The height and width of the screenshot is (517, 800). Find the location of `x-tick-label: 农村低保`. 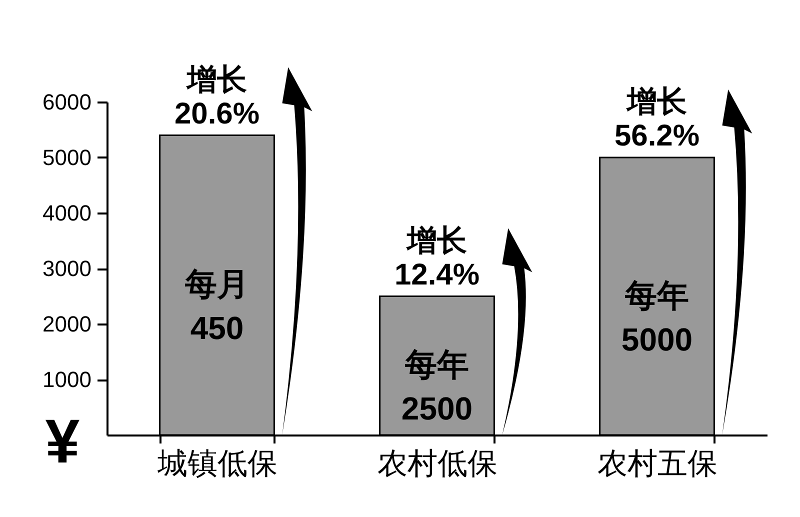

x-tick-label: 农村低保 is located at coordinates (438, 464).